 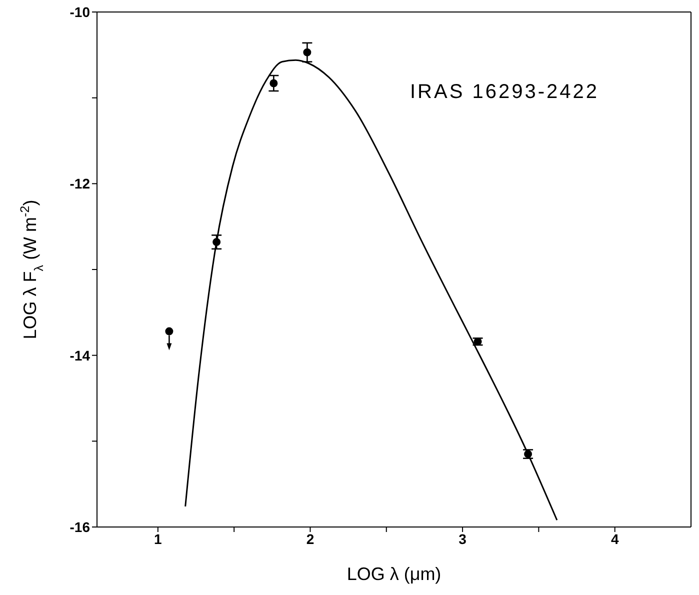 I want to click on annotation: IRAS 16293-2422, so click(x=505, y=92).